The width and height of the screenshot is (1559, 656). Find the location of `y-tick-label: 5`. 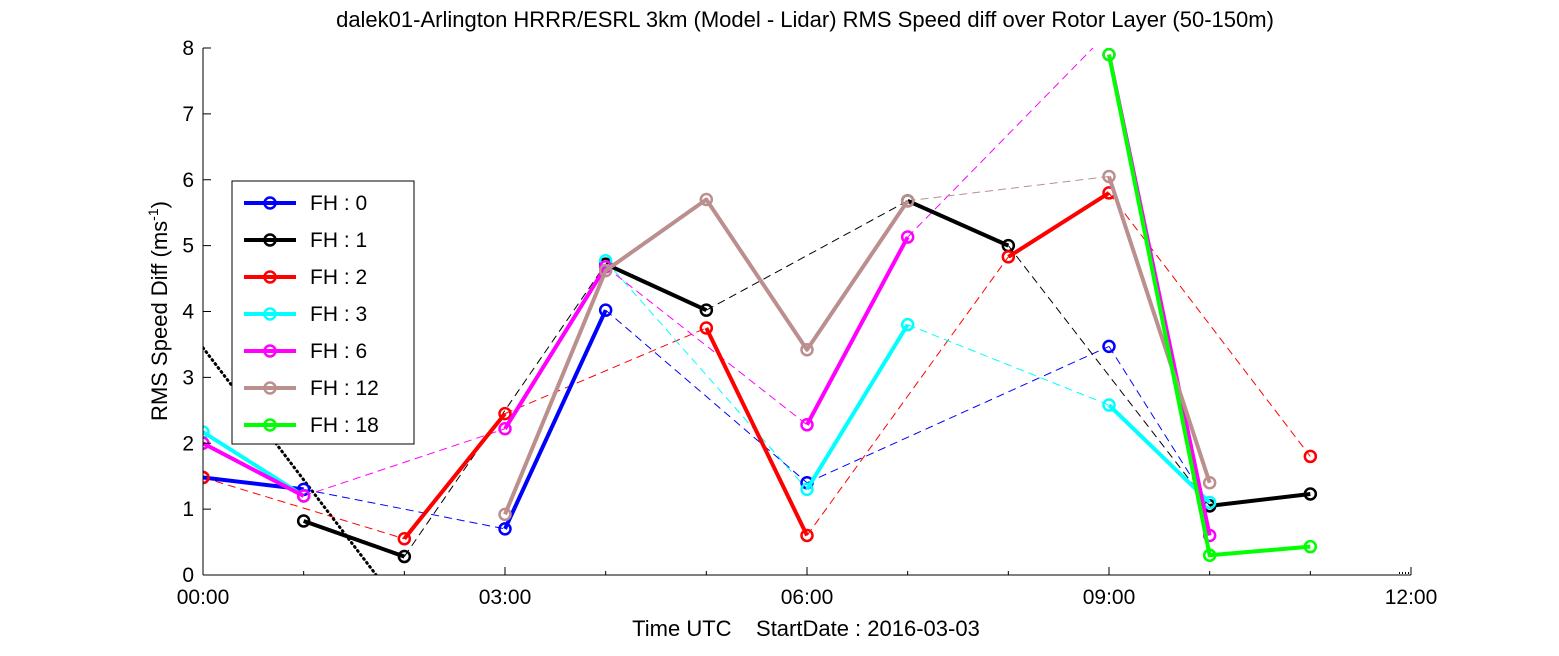

y-tick-label: 5 is located at coordinates (188, 246).